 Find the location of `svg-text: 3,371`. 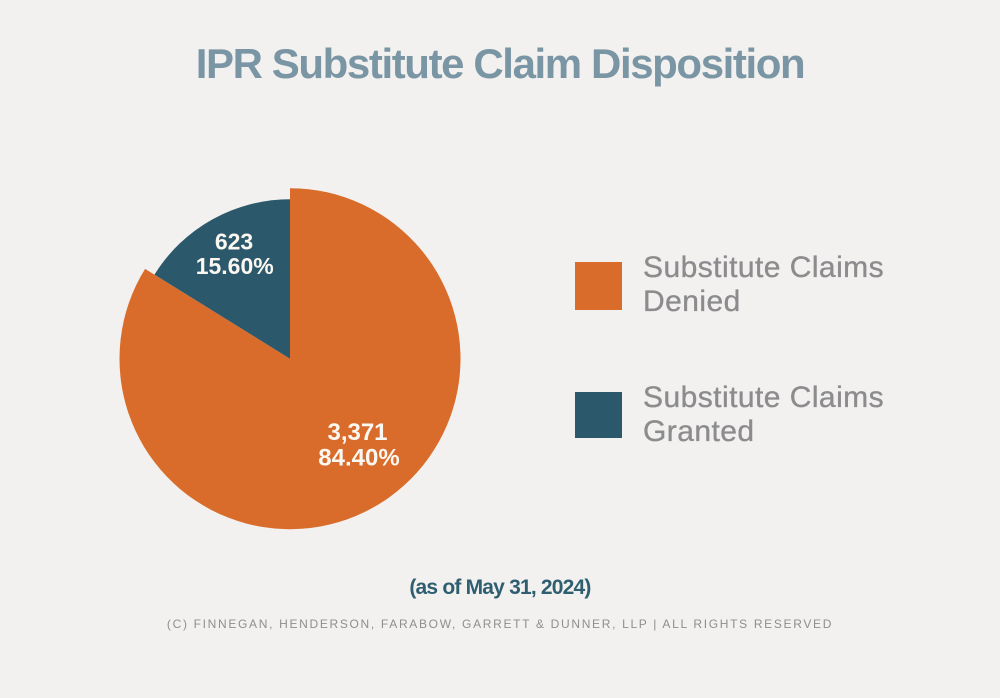

svg-text: 3,371 is located at coordinates (357, 432).